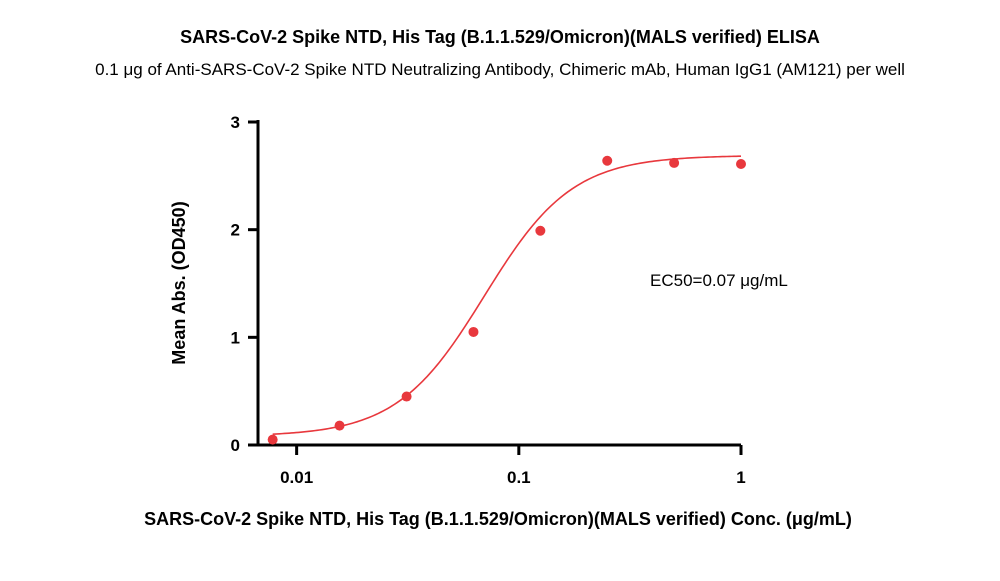 The width and height of the screenshot is (1000, 581). Describe the element at coordinates (719, 280) in the screenshot. I see `ec50-annotation: EC50=0.07 μg/mL` at that location.